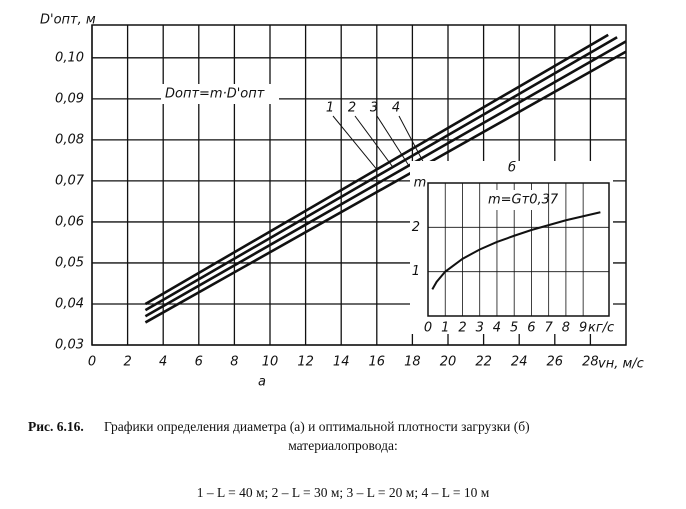 Image resolution: width=686 pixels, height=509 pixels. Describe the element at coordinates (448, 362) in the screenshot. I see `x-tick-label: 20` at that location.